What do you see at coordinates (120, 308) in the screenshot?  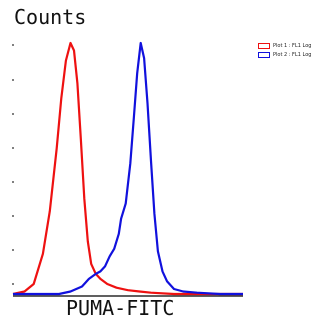 I see `x-axis-label: PUMA-FITC` at bounding box center [120, 308].